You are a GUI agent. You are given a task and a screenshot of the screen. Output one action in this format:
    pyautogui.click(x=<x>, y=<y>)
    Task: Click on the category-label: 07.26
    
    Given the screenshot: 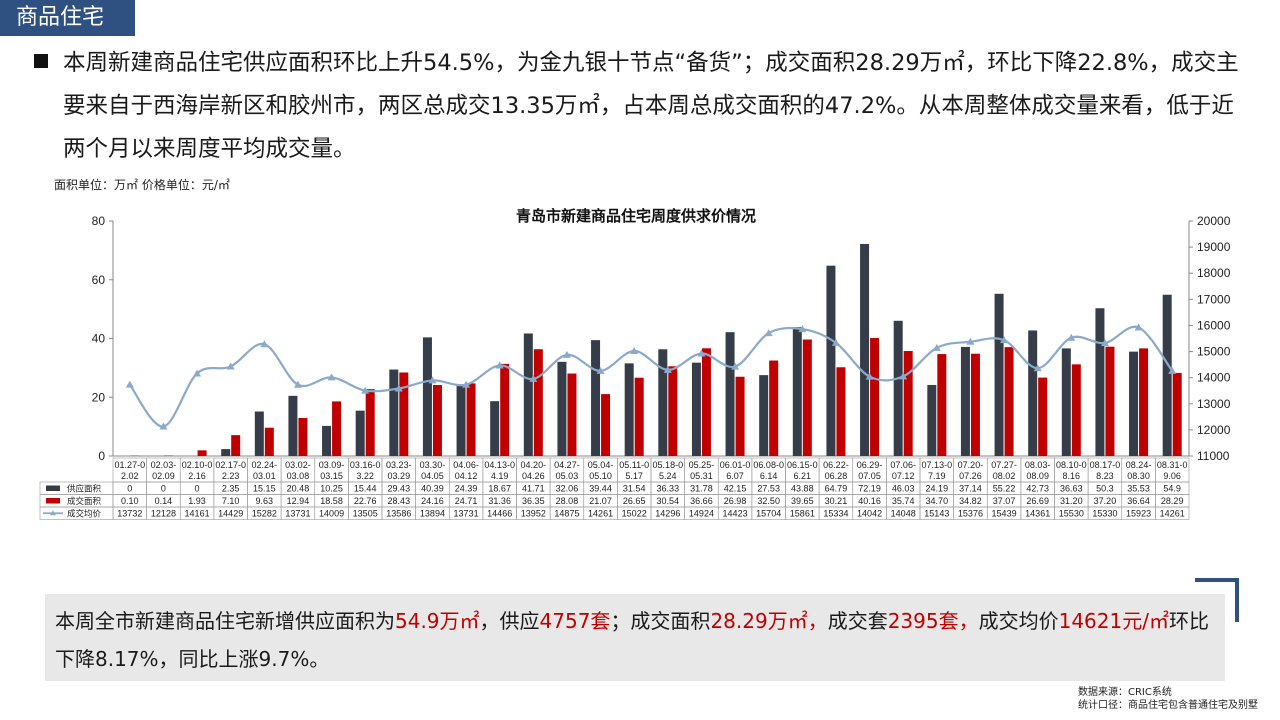 What is the action you would take?
    pyautogui.click(x=970, y=476)
    